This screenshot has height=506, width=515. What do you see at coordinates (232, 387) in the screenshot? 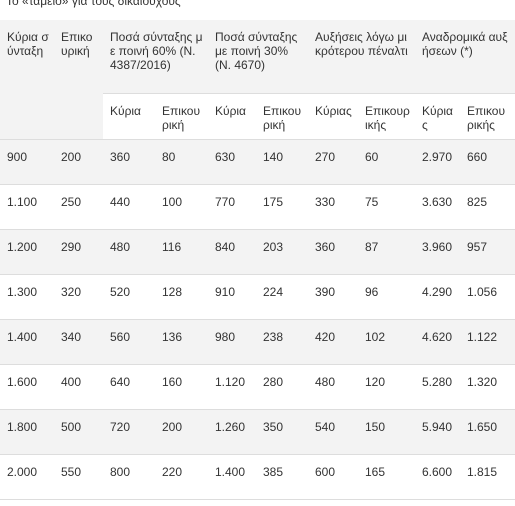
I see `cell: 1.120` at bounding box center [232, 387].